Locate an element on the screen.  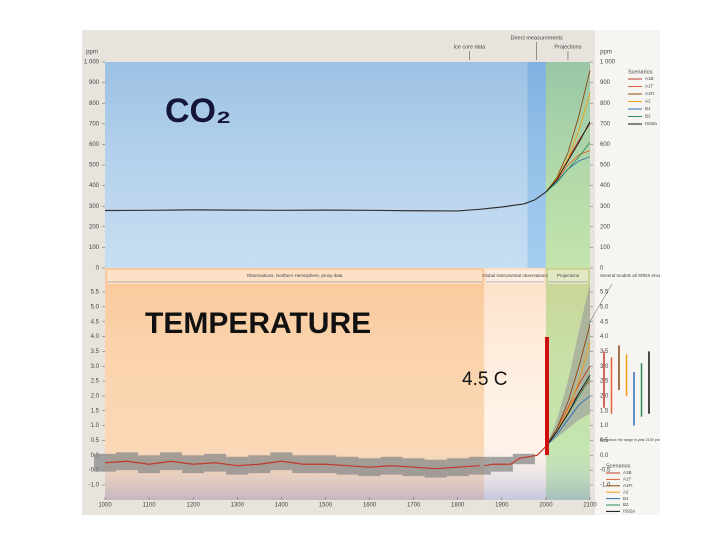
co2-title: CO₂ is located at coordinates (198, 111).